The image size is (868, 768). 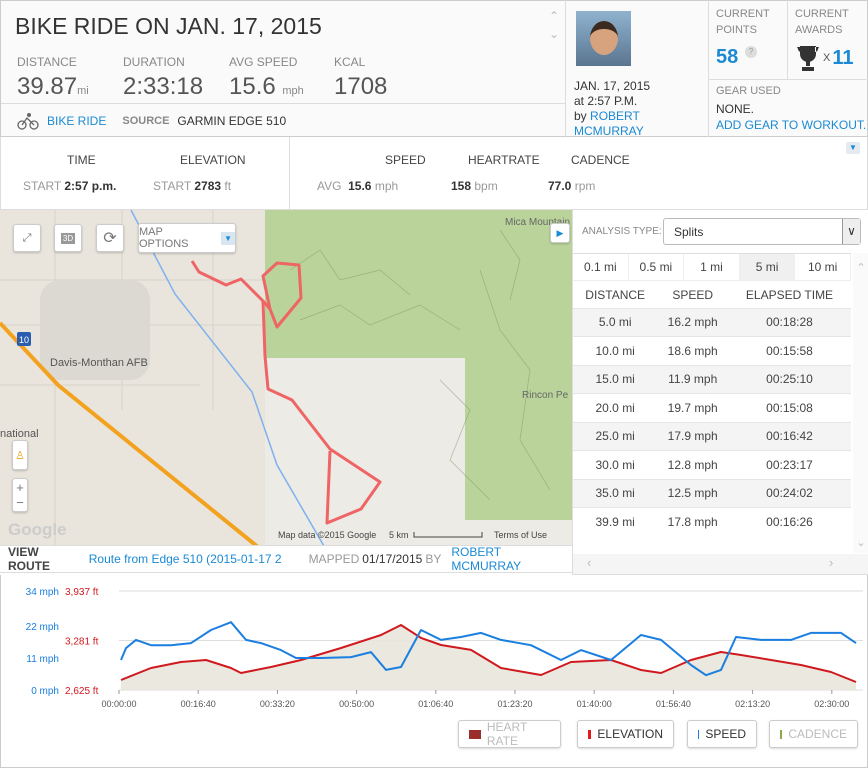 I want to click on speed-tick-label: 22 mph, so click(x=42, y=627).